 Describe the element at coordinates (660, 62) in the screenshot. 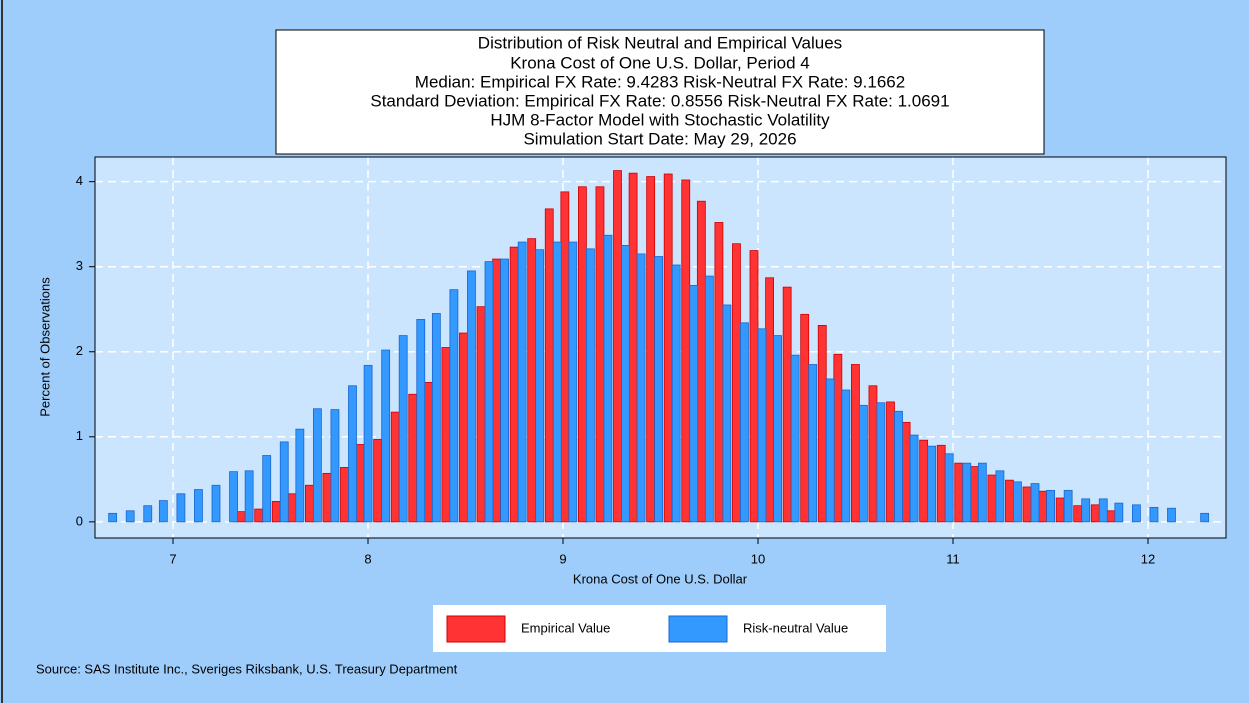

I see `subtitle: Krona Cost of One U.S. Dollar, Period 4` at that location.